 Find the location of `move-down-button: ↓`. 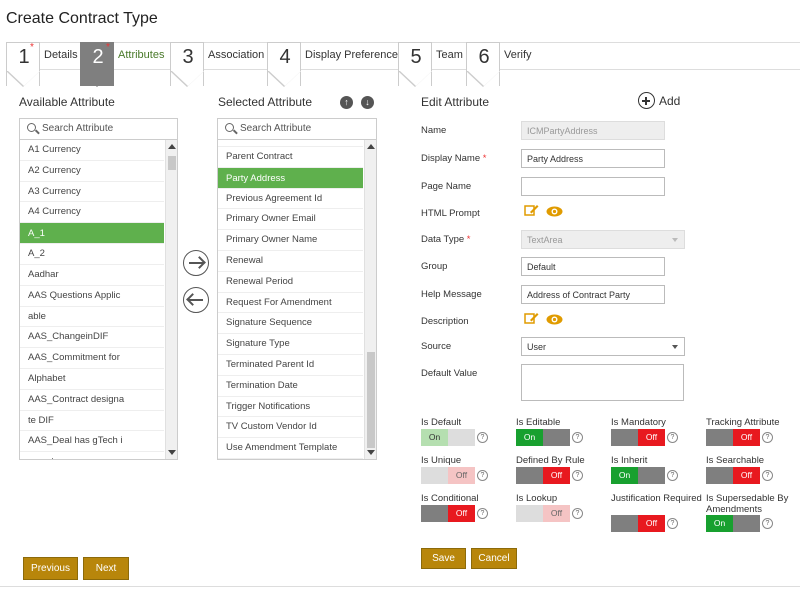

move-down-button: ↓ is located at coordinates (367, 102).